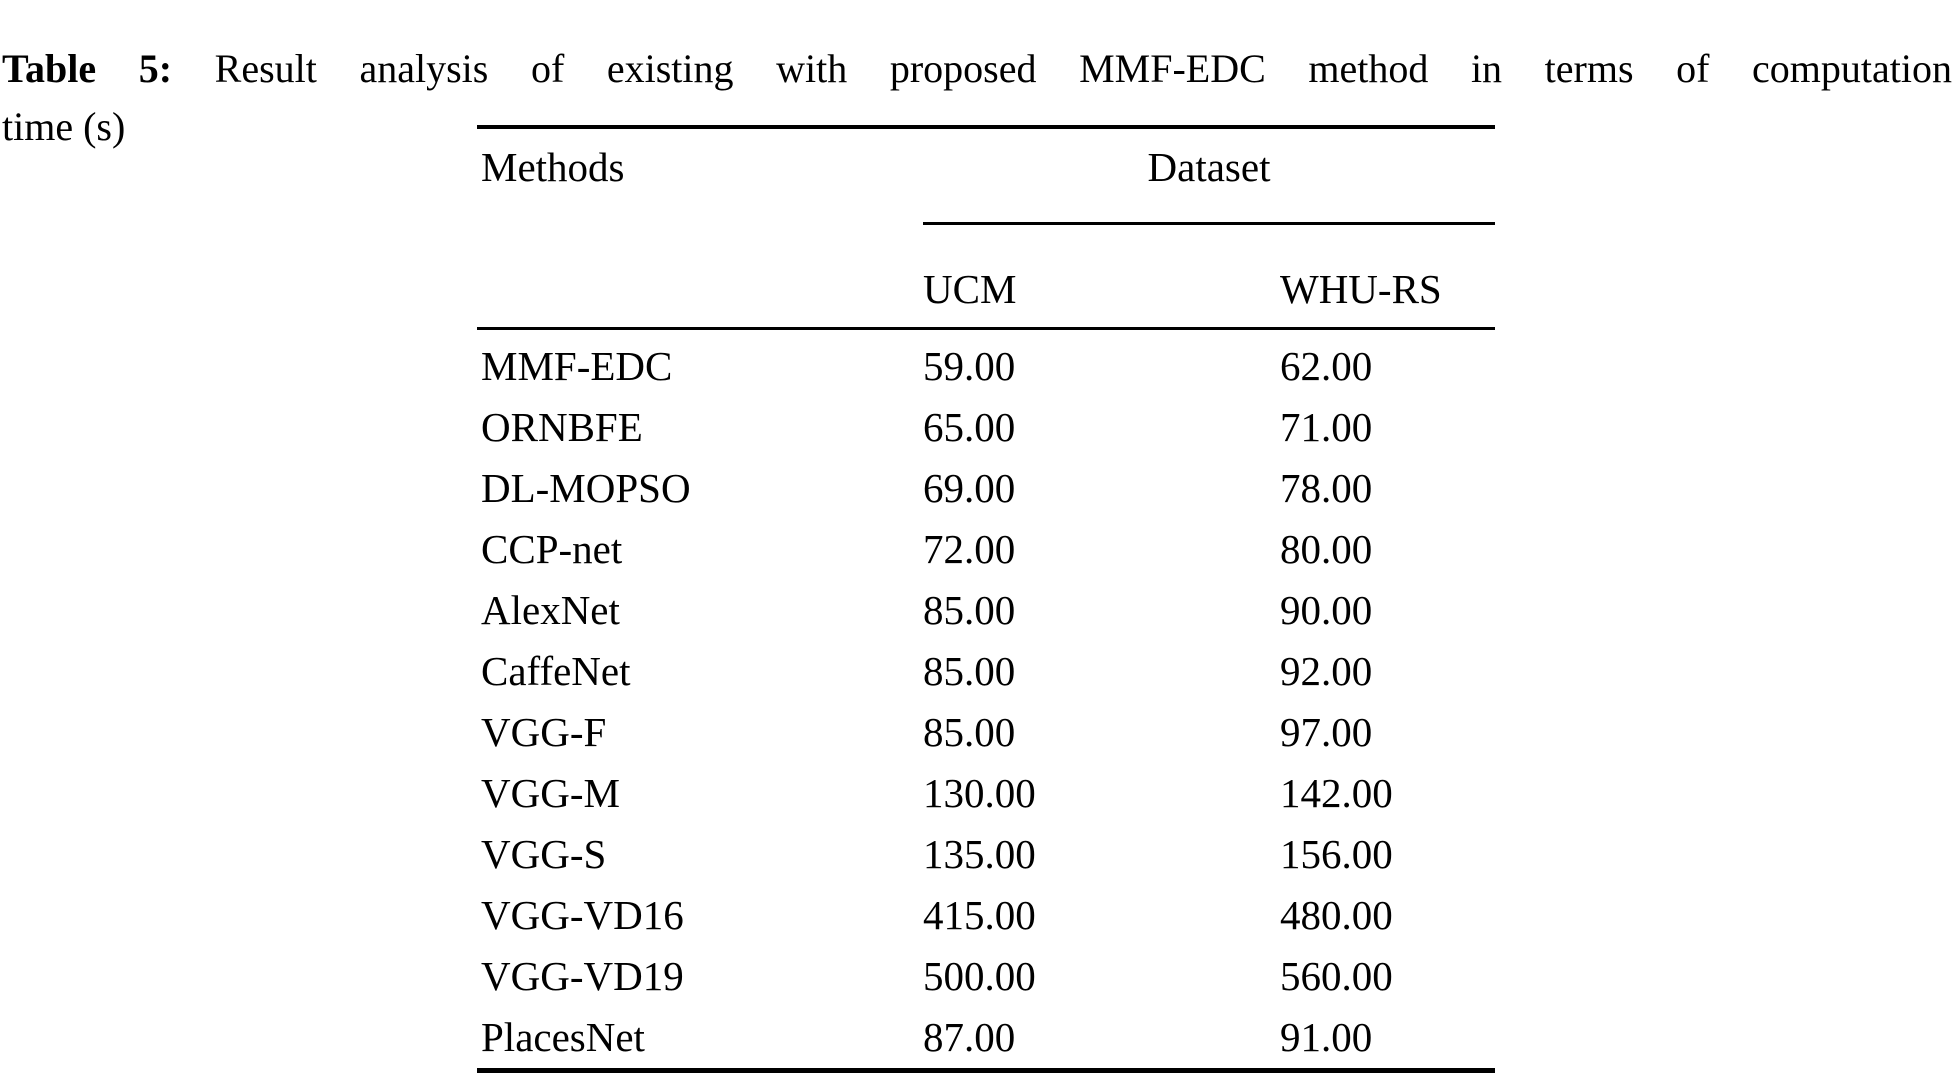  Describe the element at coordinates (1326, 549) in the screenshot. I see `whurs-value-cell: 80.00` at that location.